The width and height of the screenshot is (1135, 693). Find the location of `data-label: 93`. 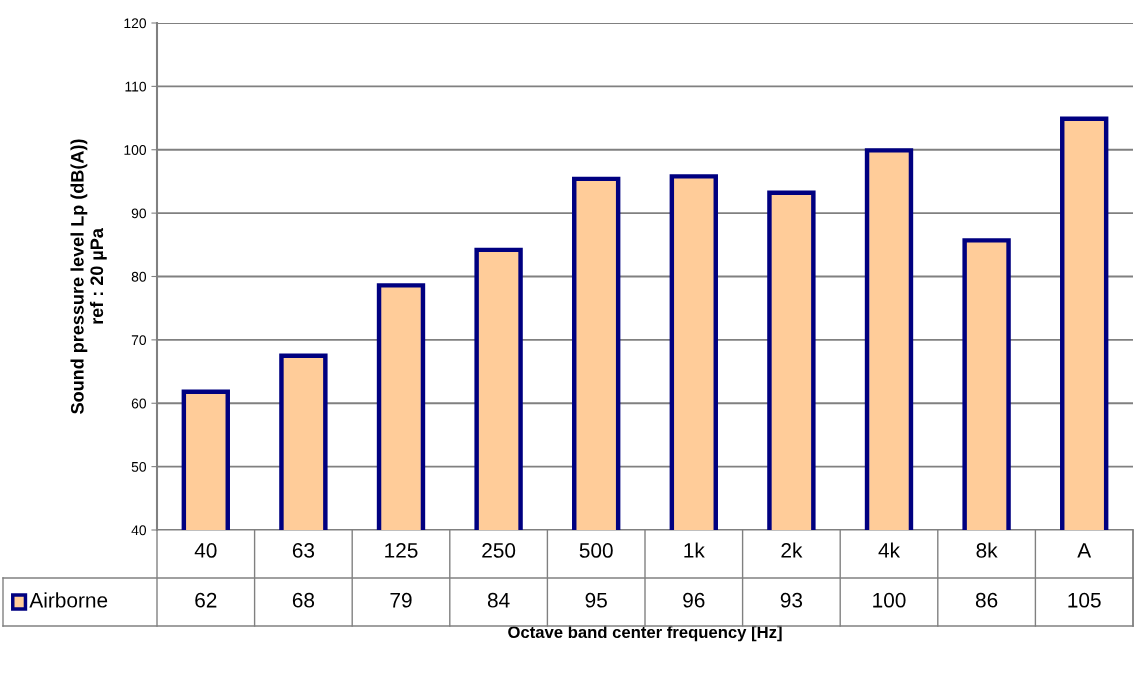

data-label: 93 is located at coordinates (791, 600).